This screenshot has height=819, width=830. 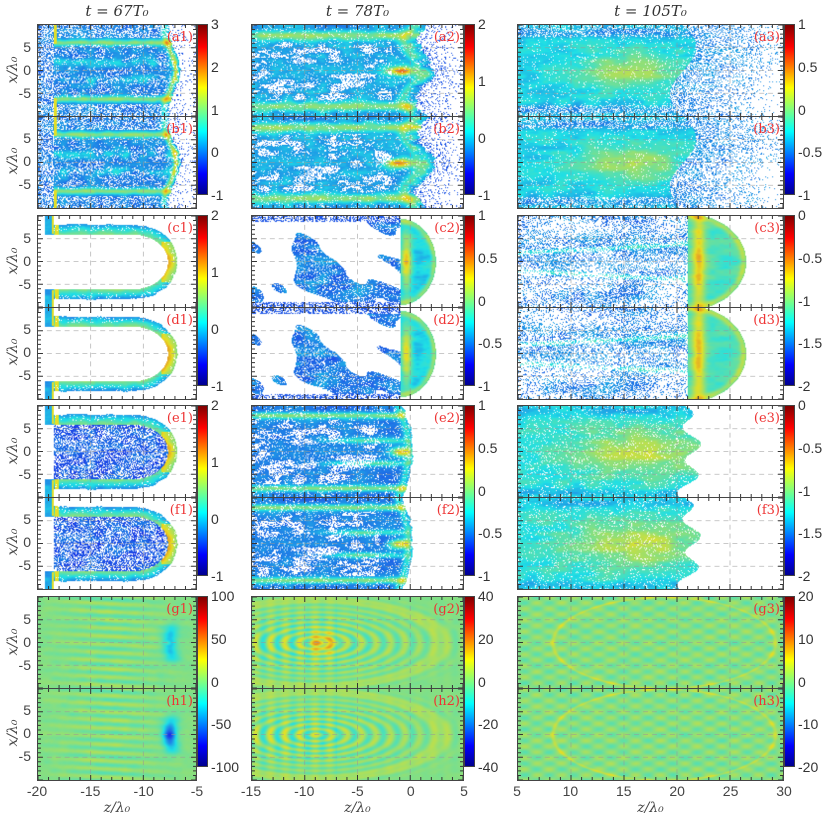 I want to click on heatmap-panel-c3: (c3), so click(x=650, y=261).